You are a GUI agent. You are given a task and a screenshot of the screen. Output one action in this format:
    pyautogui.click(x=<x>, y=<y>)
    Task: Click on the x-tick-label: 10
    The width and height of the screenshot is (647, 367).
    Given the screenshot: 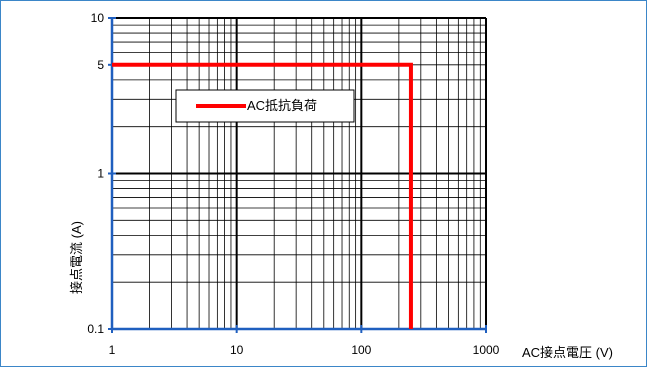 What is the action you would take?
    pyautogui.click(x=237, y=350)
    